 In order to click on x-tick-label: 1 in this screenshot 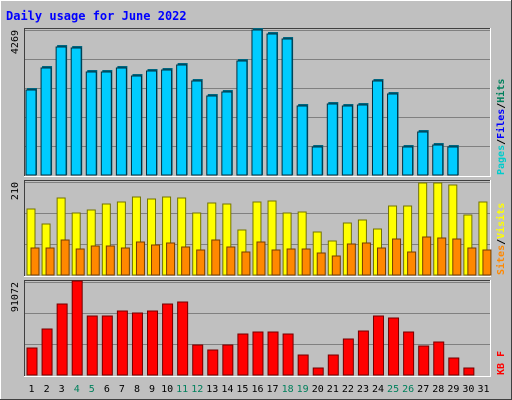, I will do `click(32, 389)`.